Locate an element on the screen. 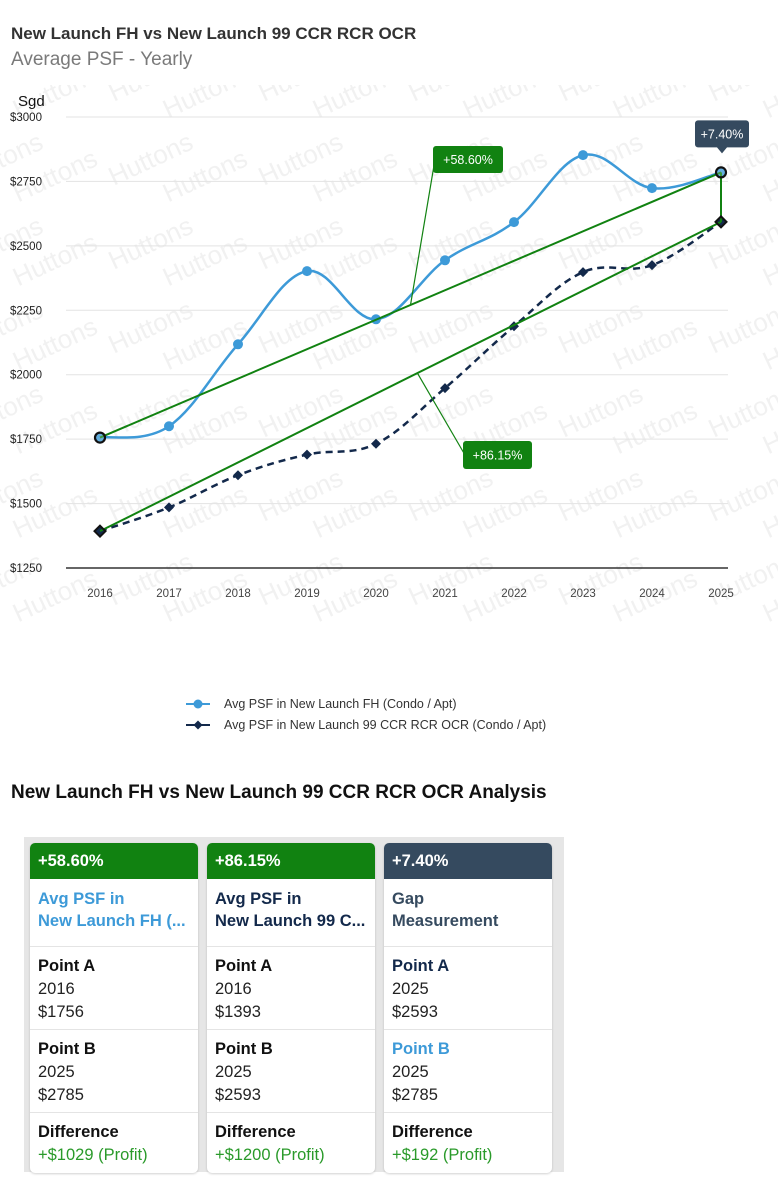 This screenshot has width=778, height=1192. x-tick-label: 2019 is located at coordinates (307, 594).